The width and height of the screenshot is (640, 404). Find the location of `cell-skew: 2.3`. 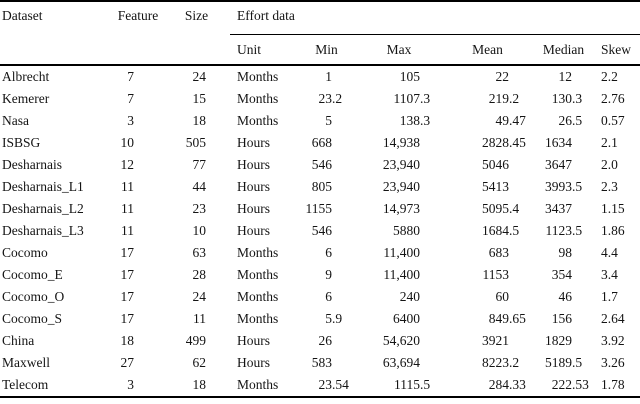

cell-skew: 2.3 is located at coordinates (609, 186).